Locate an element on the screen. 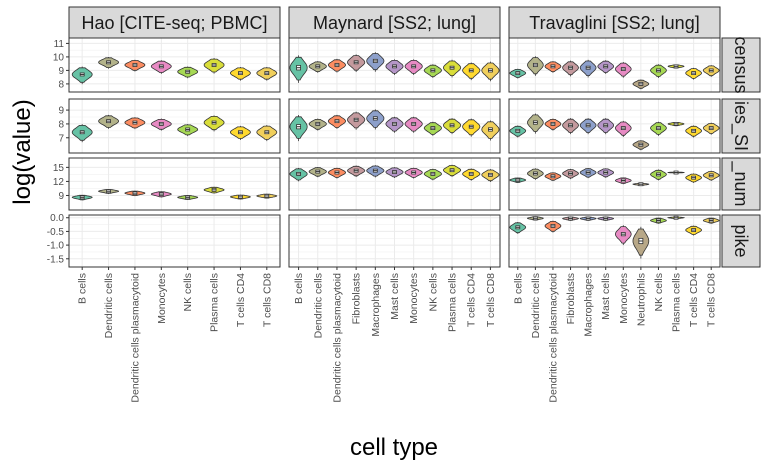 This screenshot has width=763, height=471. x-tick-label: NK cells is located at coordinates (433, 292).